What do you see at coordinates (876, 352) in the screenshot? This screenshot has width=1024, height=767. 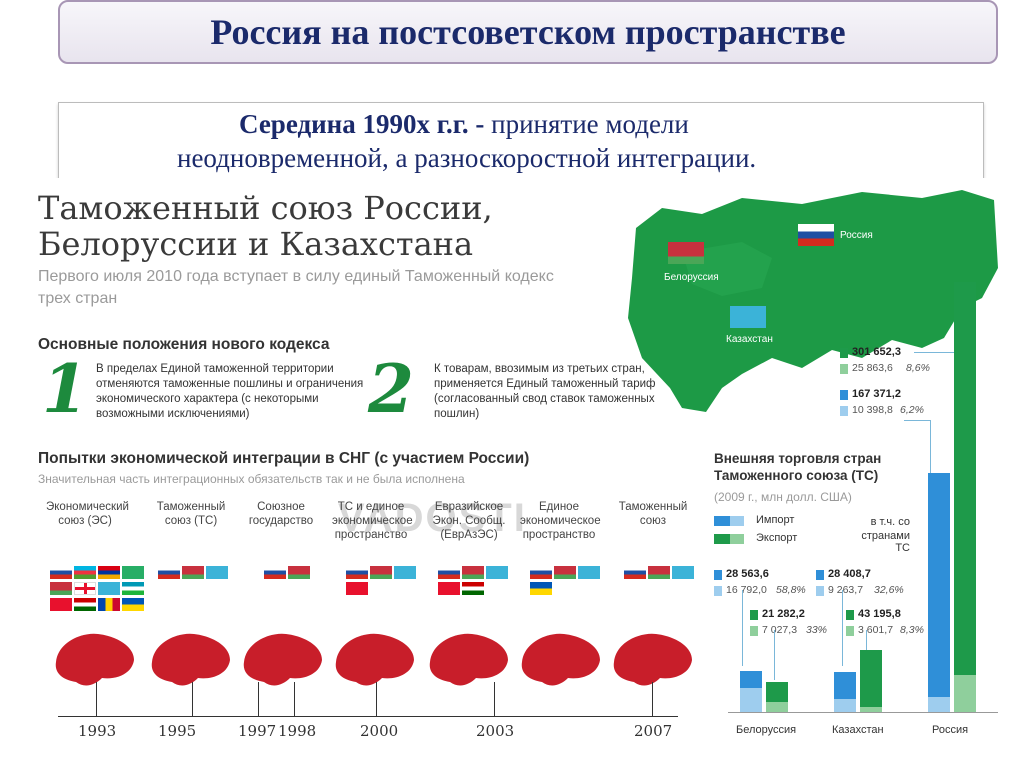 I see `russia-export-total: 301 652,3` at bounding box center [876, 352].